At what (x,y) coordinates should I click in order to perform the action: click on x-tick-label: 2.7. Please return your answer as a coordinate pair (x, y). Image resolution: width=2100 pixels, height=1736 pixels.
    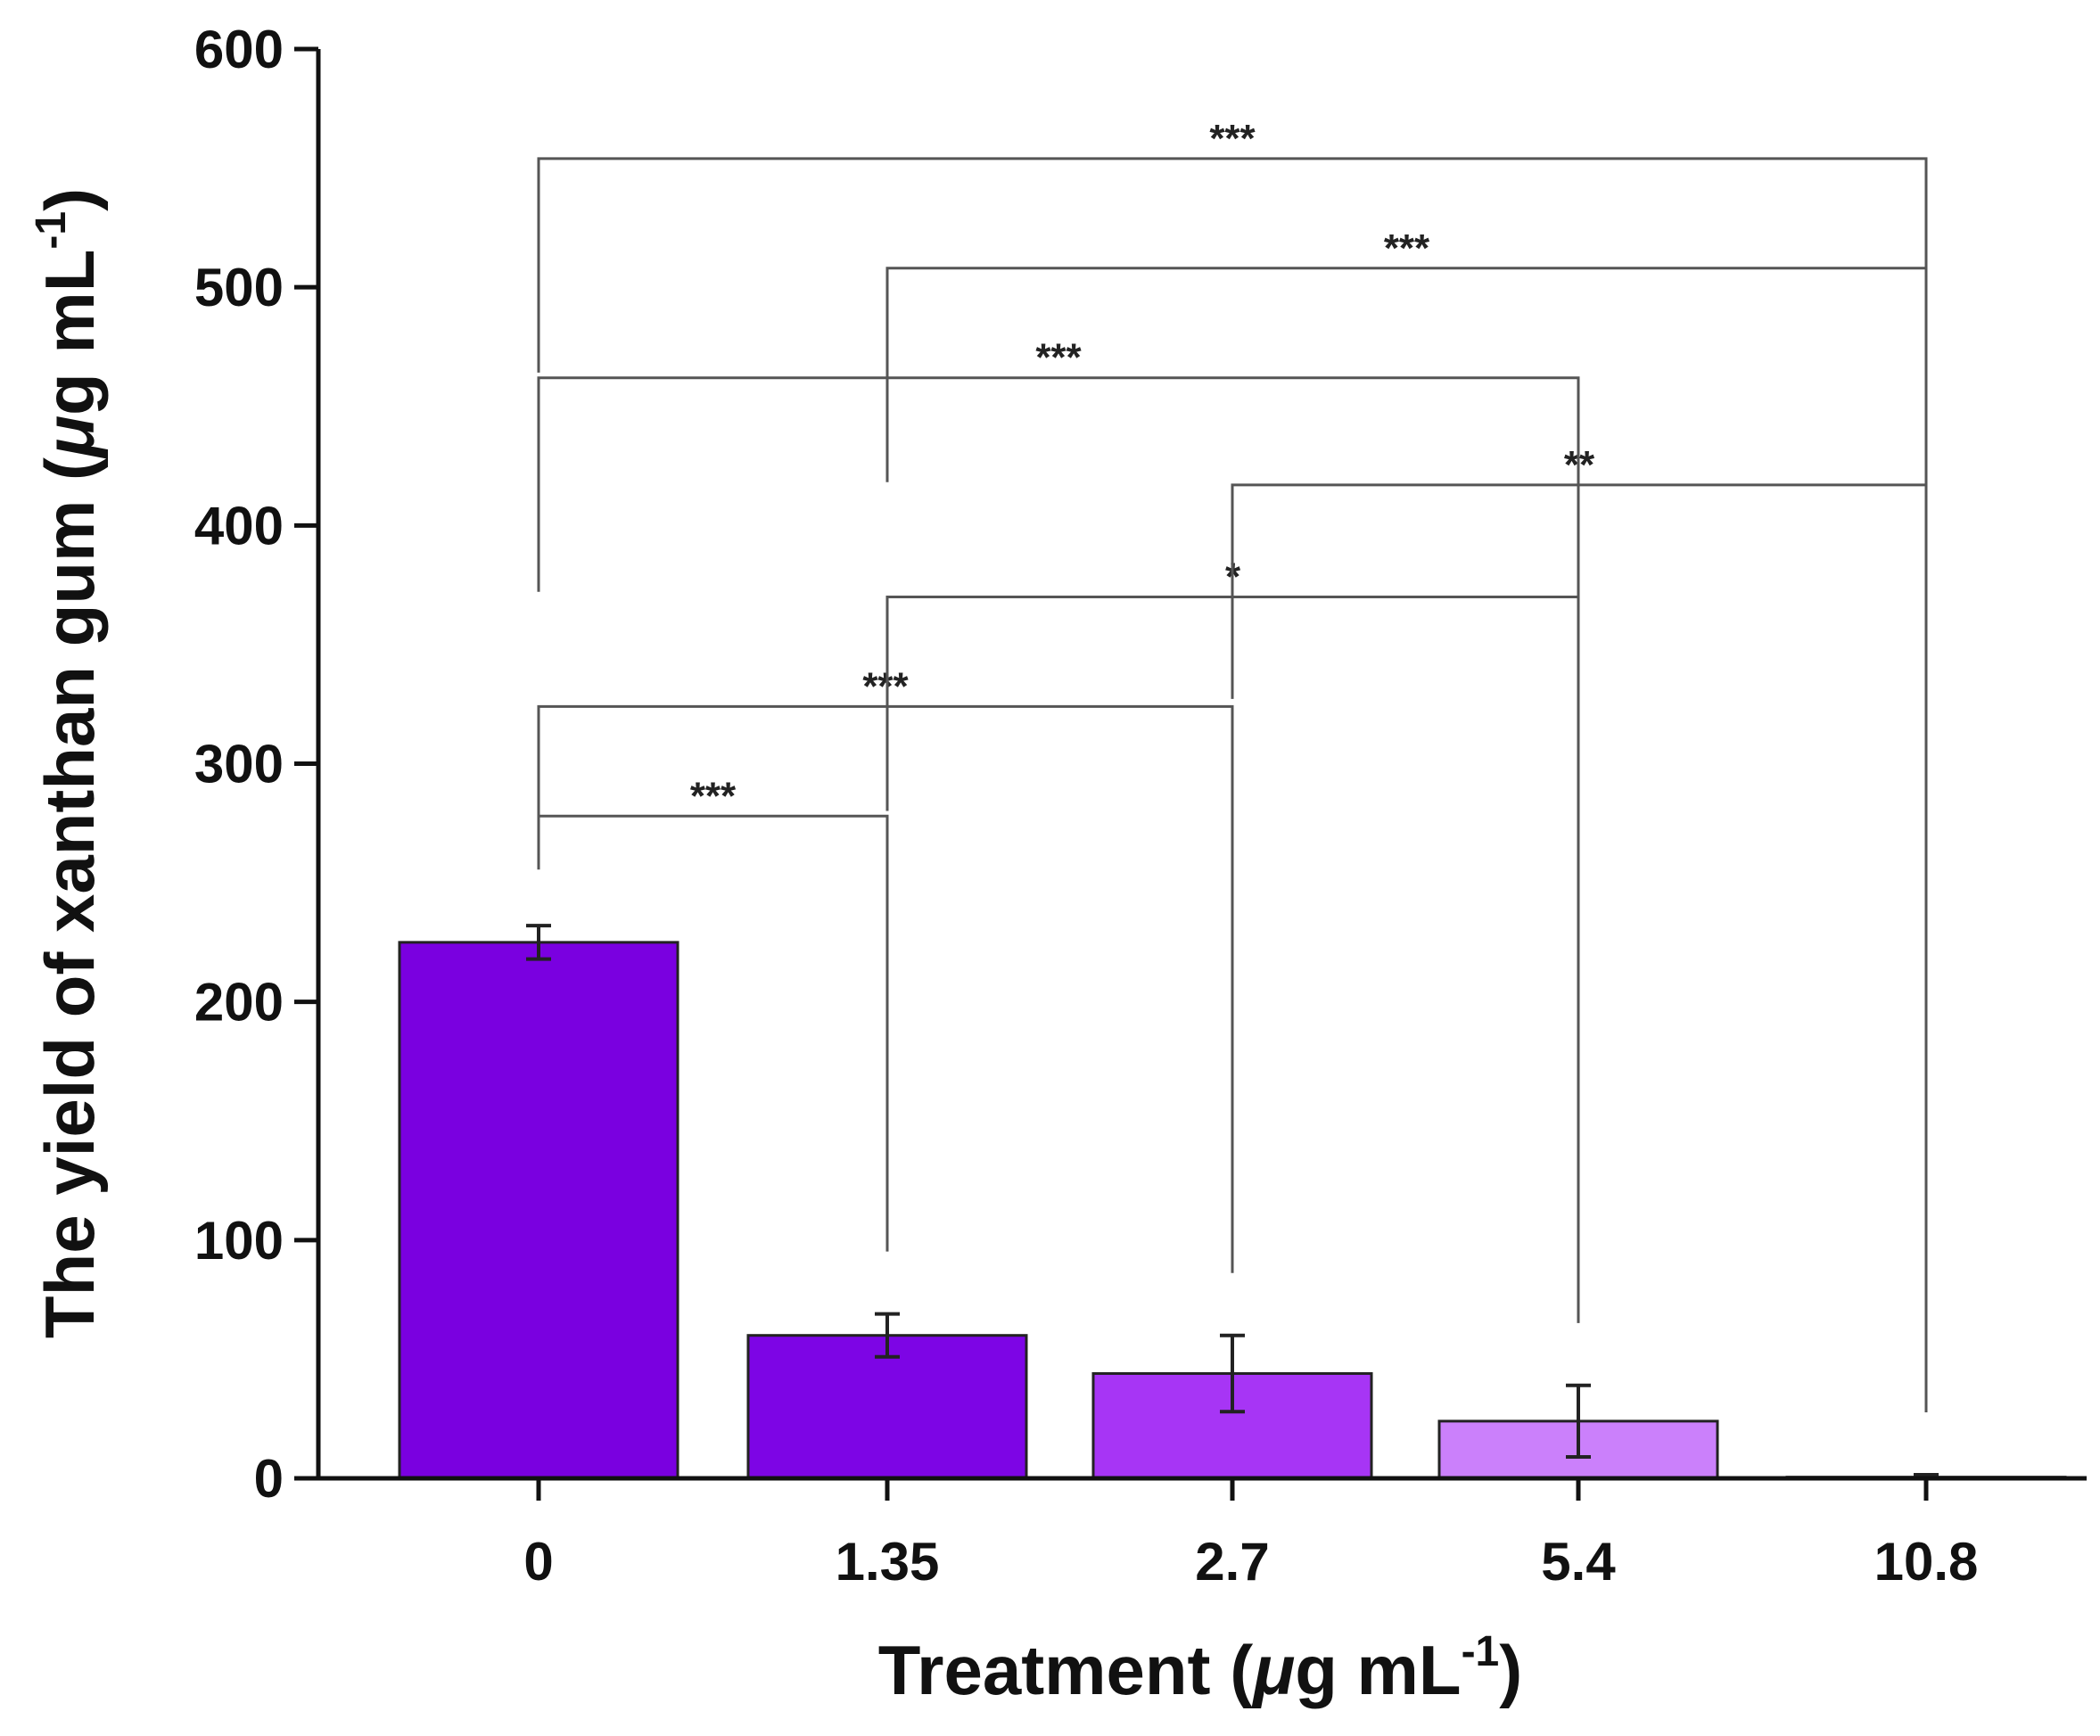
    Looking at the image, I should click on (1232, 1562).